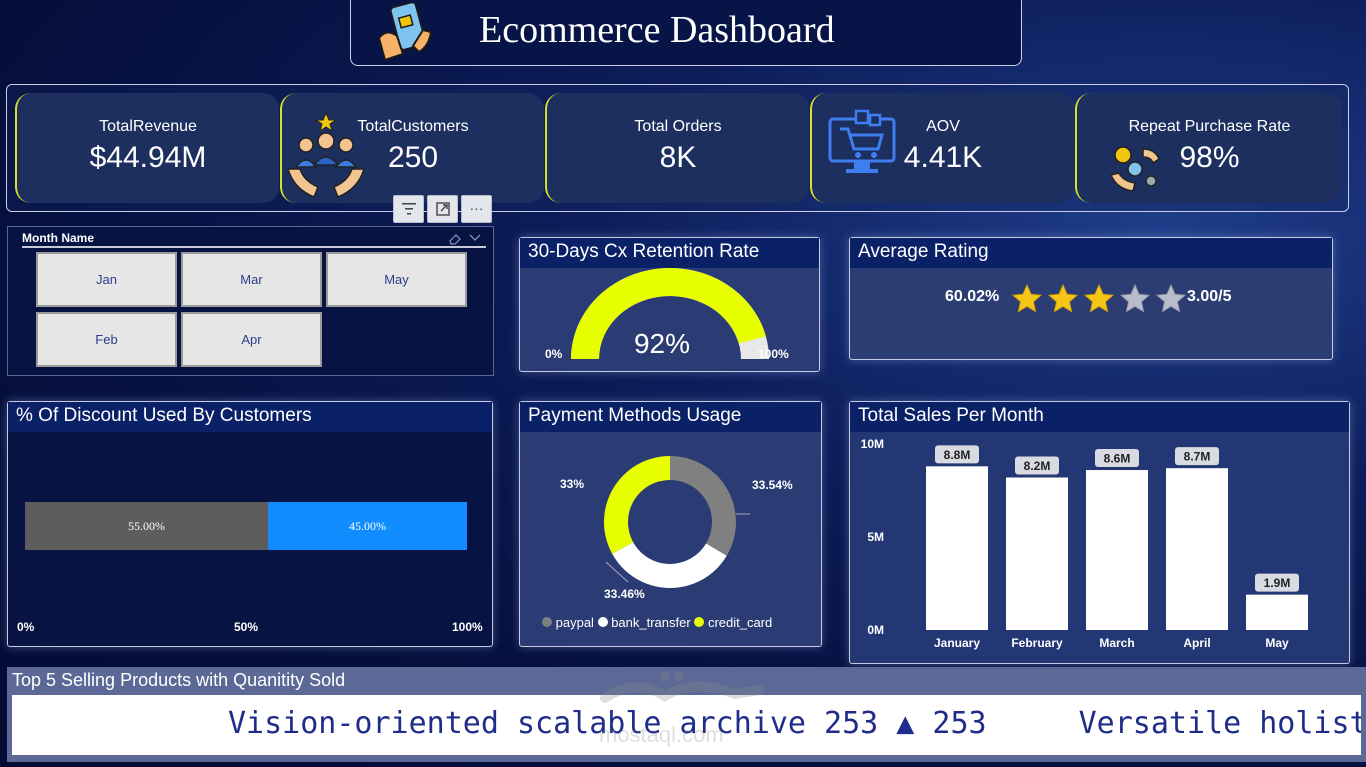  I want to click on more-options-button: ···, so click(476, 209).